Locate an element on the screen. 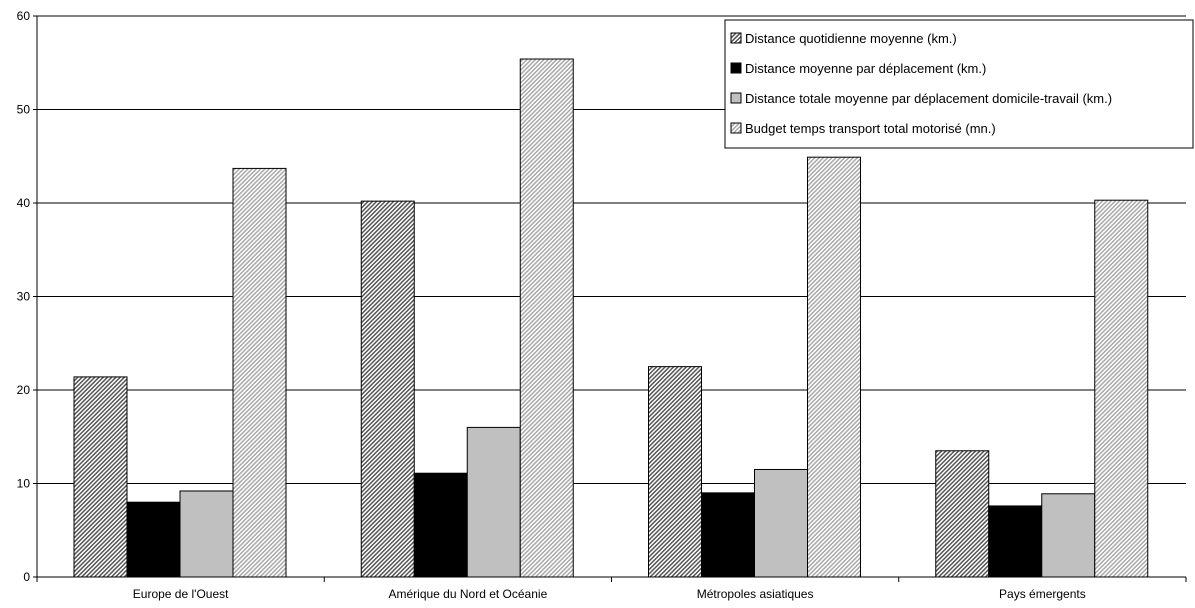  y-tick-label: 30 is located at coordinates (24, 297).